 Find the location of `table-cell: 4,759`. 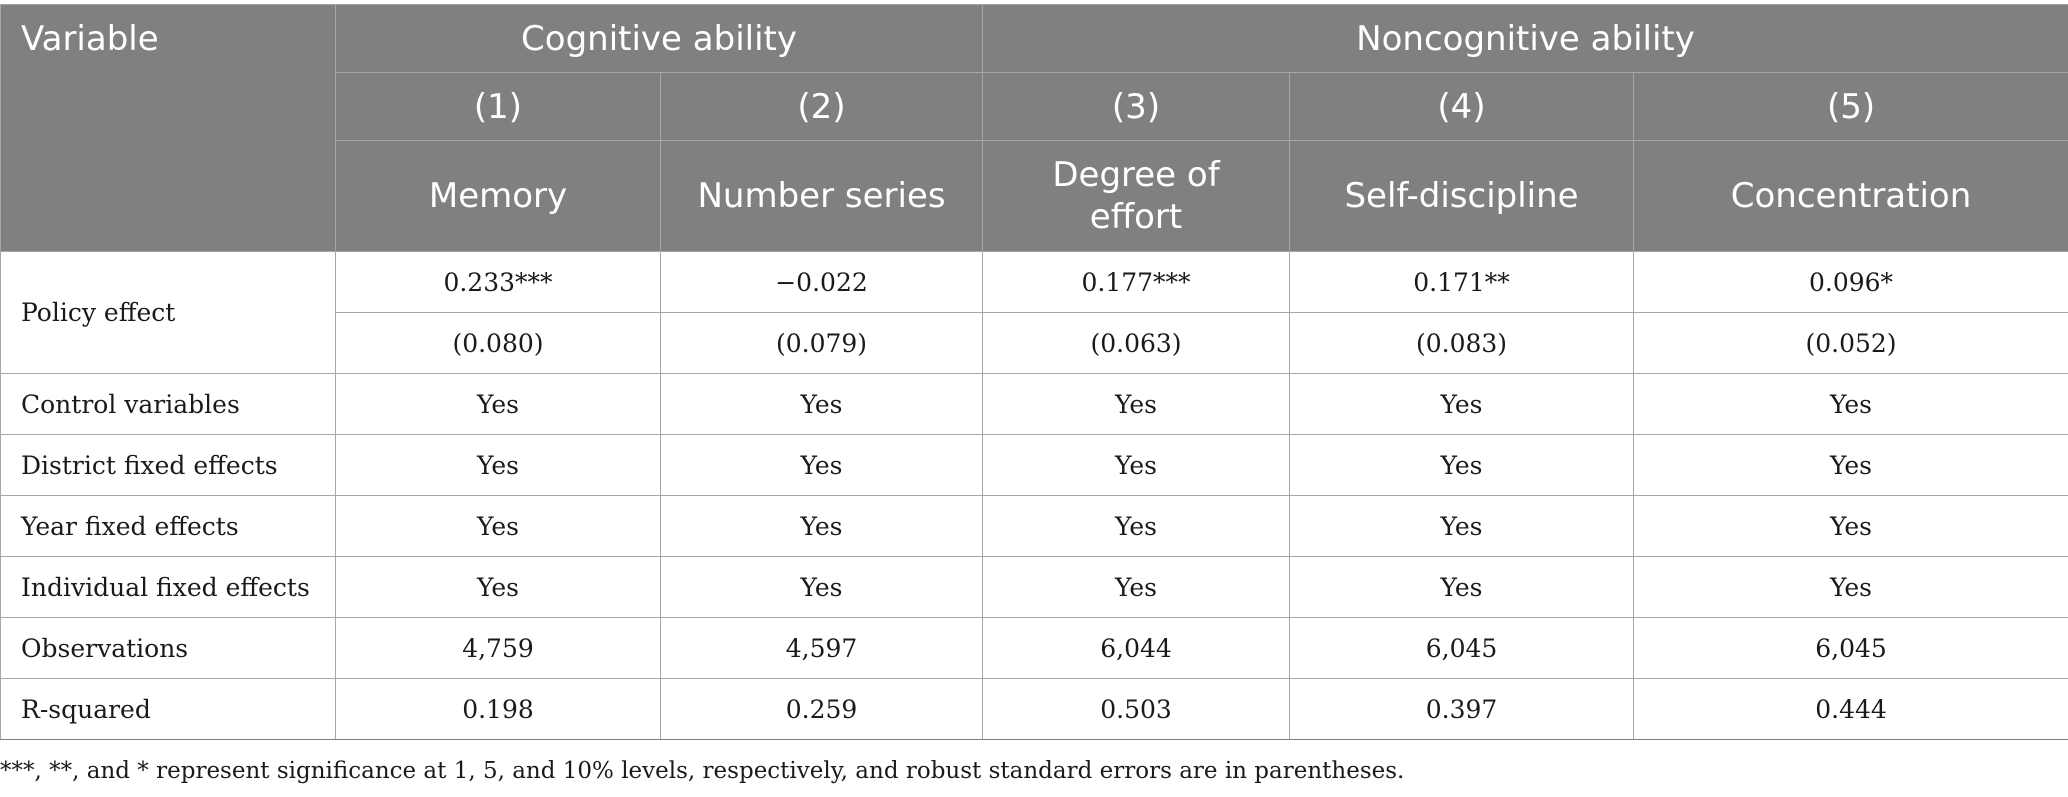

table-cell: 4,759 is located at coordinates (498, 648).